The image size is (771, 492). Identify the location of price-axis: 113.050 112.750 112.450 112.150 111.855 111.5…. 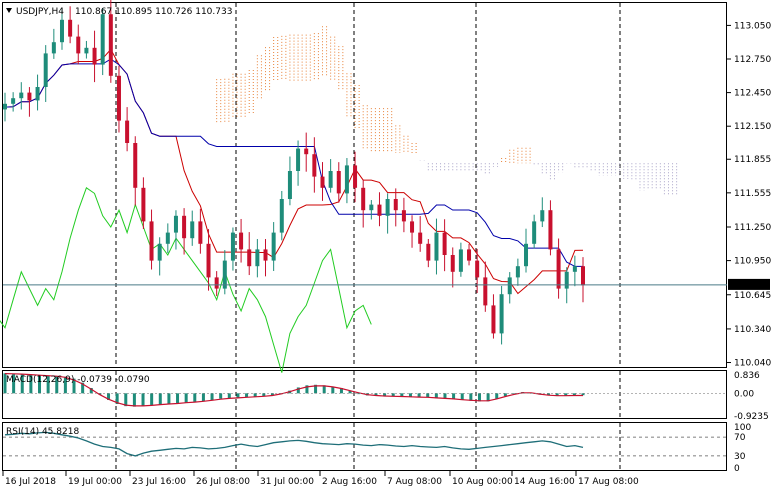
(749, 195).